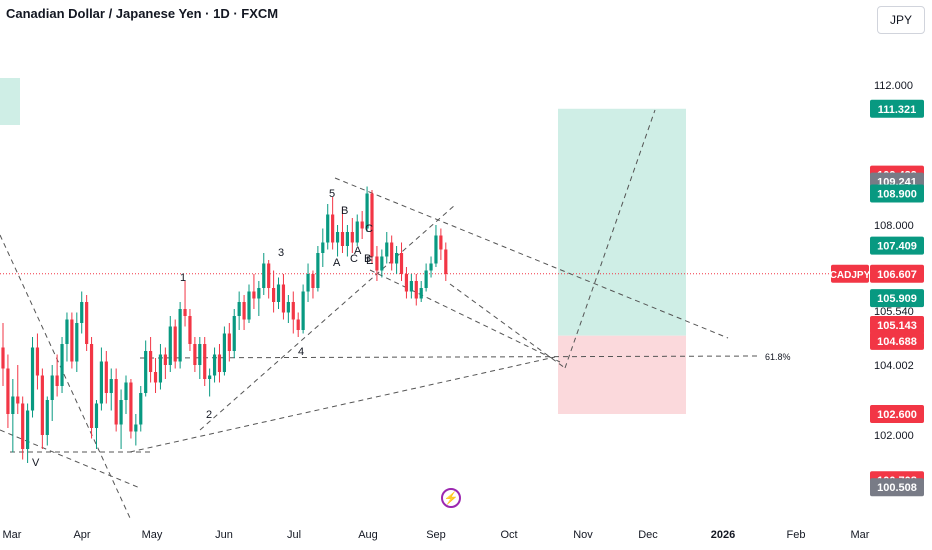  What do you see at coordinates (183, 278) in the screenshot?
I see `wave-label: 1` at bounding box center [183, 278].